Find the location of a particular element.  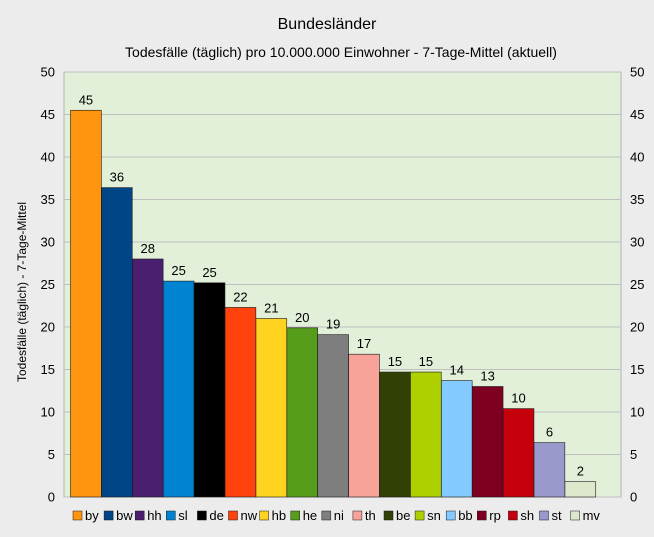

data-label-be: 15 is located at coordinates (395, 361).